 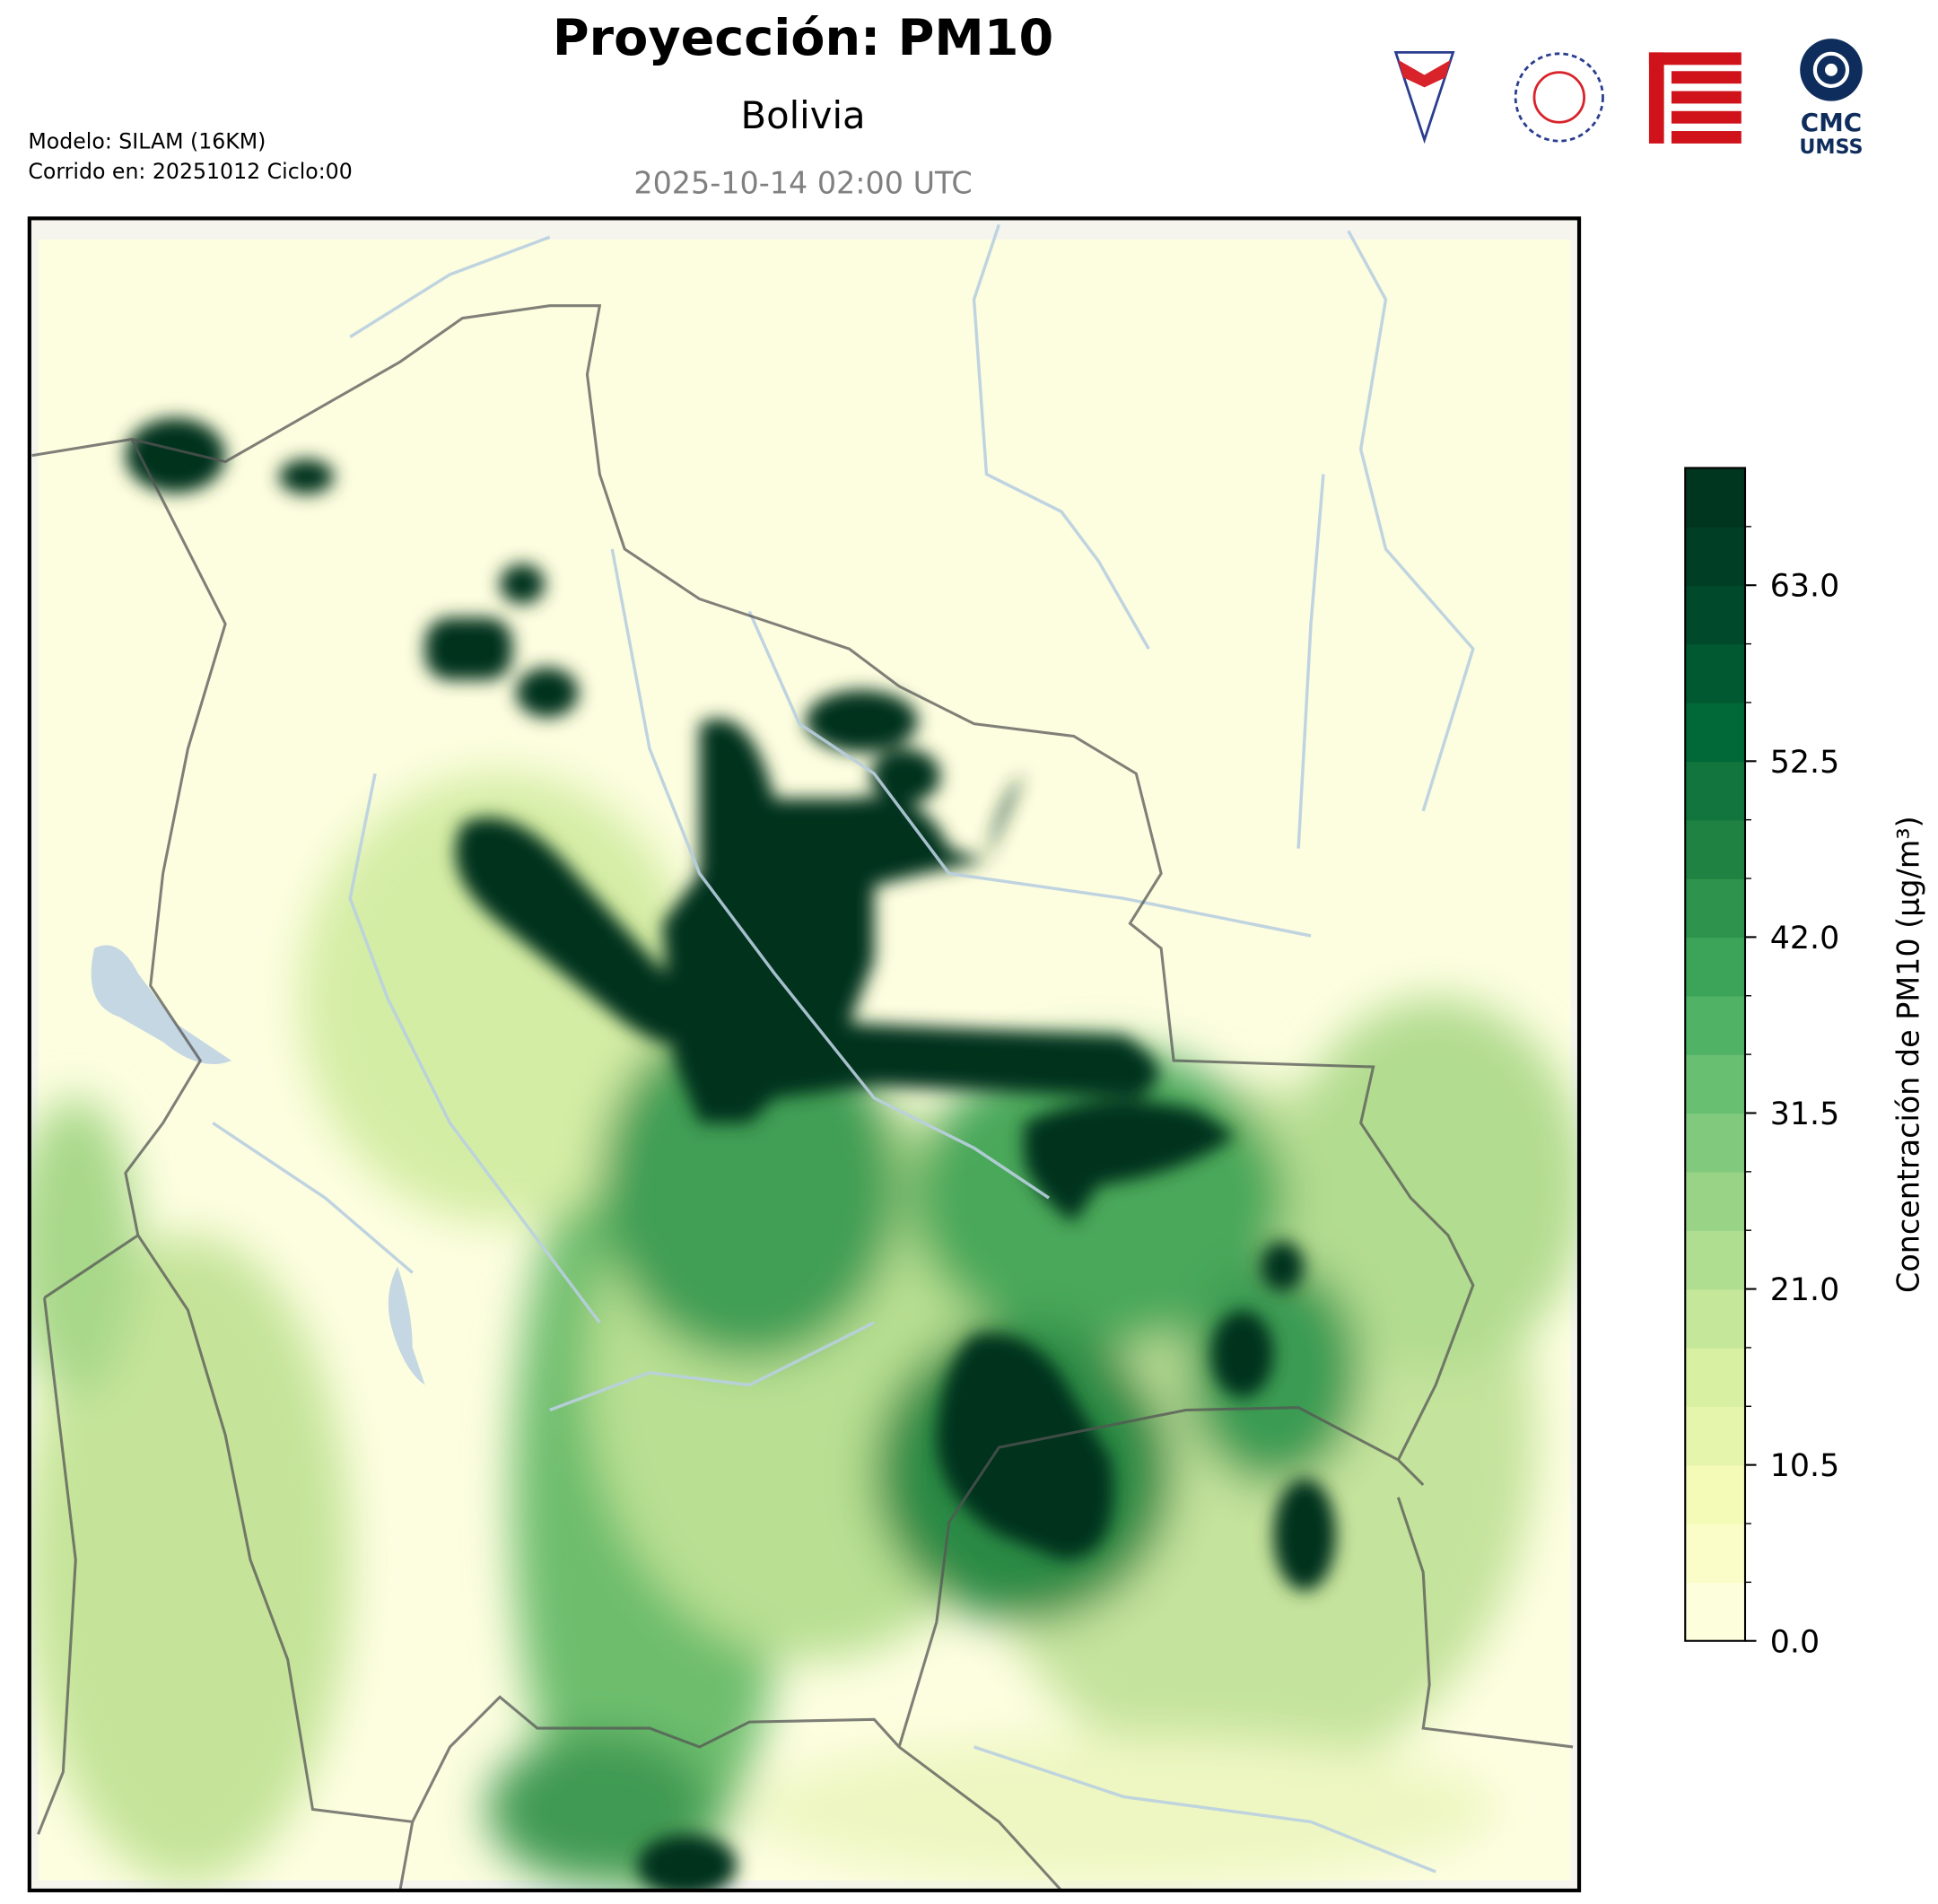 What do you see at coordinates (803, 115) in the screenshot?
I see `subtitle: Bolivia` at bounding box center [803, 115].